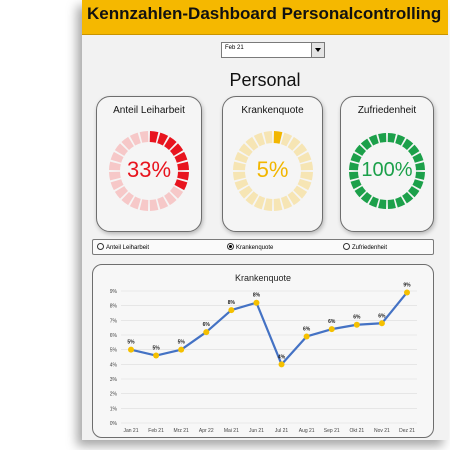 The width and height of the screenshot is (450, 450). I want to click on x-tick-label: Mai 21, so click(231, 431).